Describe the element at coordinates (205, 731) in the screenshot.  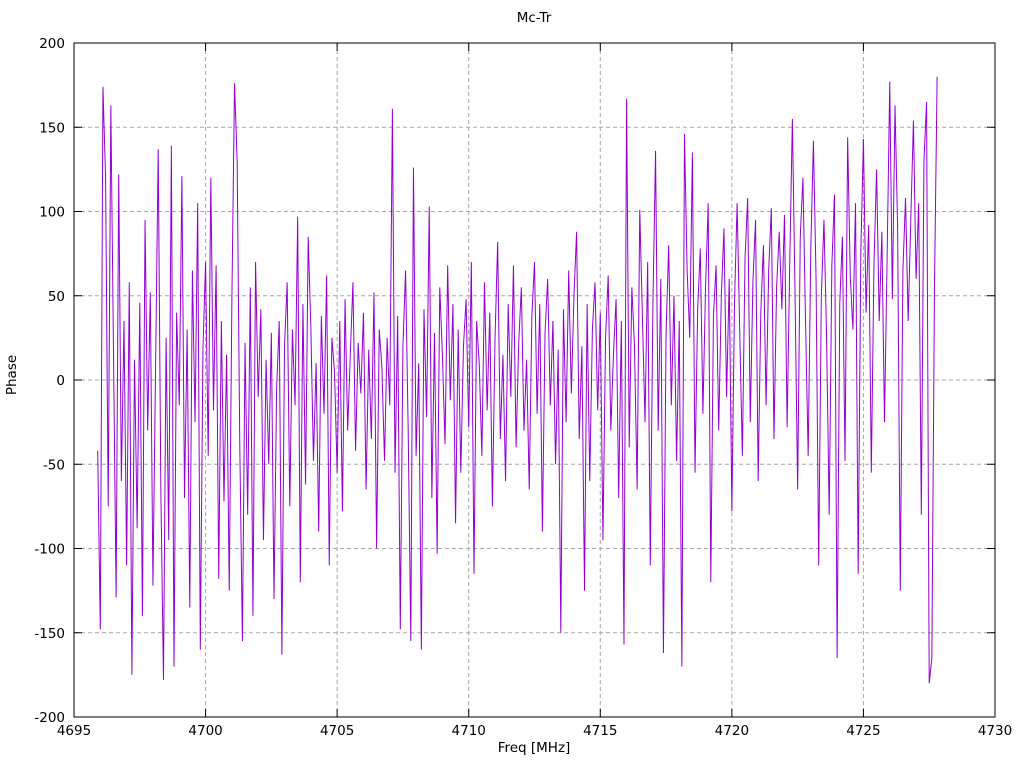
I see `x-tick-label: 4700` at that location.